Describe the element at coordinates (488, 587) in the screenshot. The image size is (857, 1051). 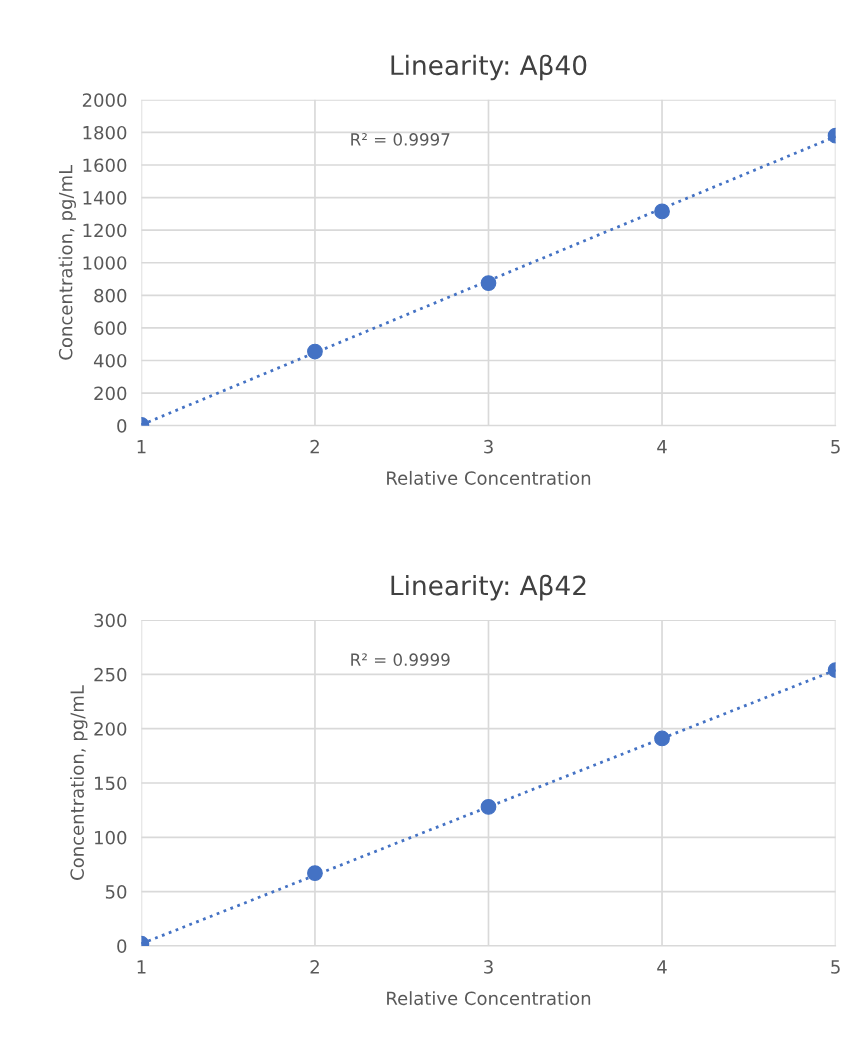
I see `chart-title: Linearity: Aβ42` at that location.